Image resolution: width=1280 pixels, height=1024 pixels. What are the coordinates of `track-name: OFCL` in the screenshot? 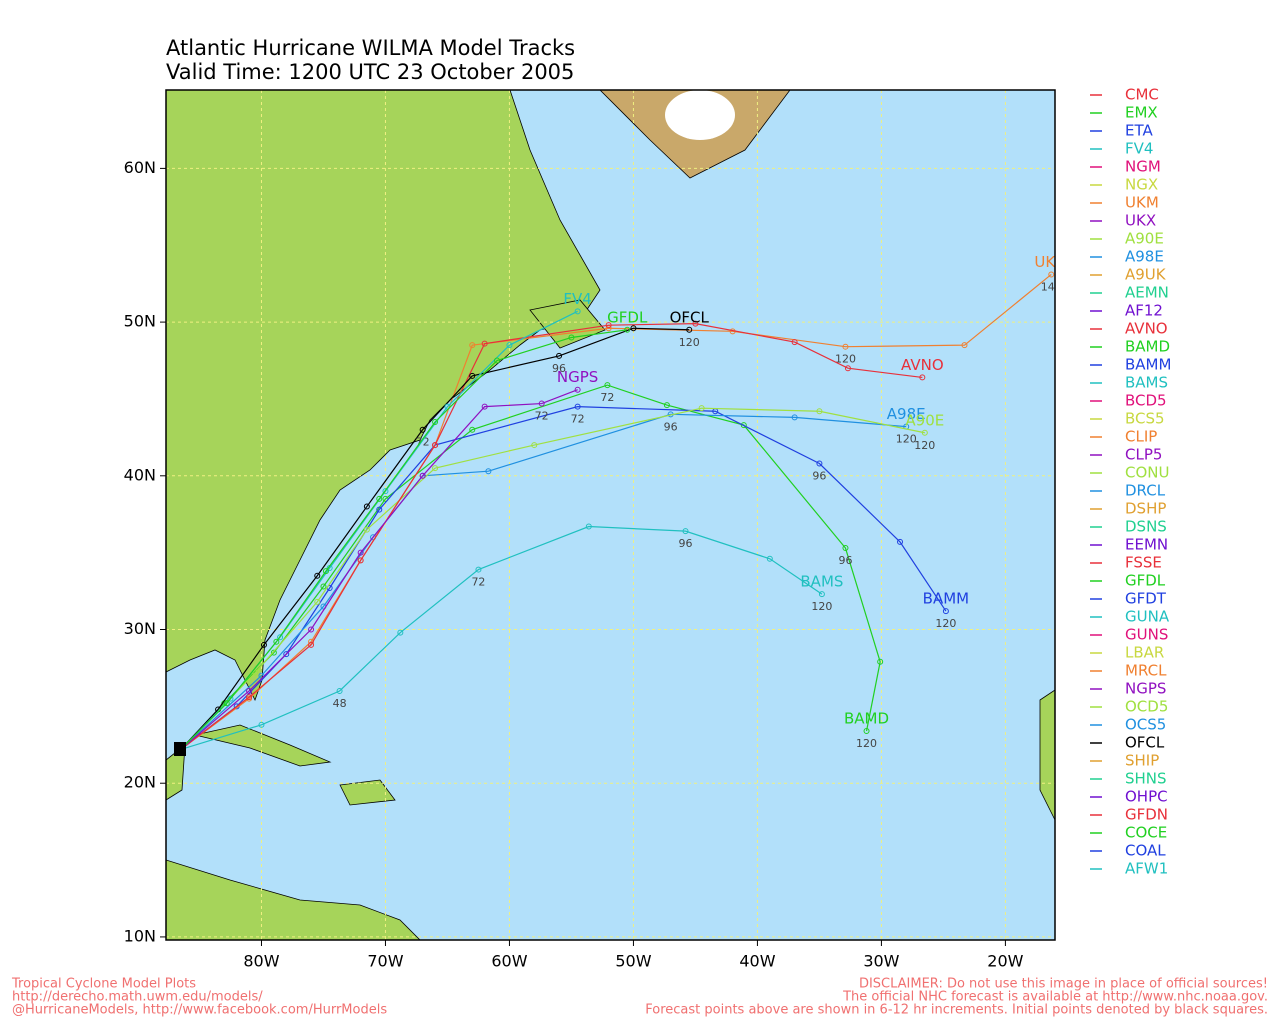 It's located at (690, 317).